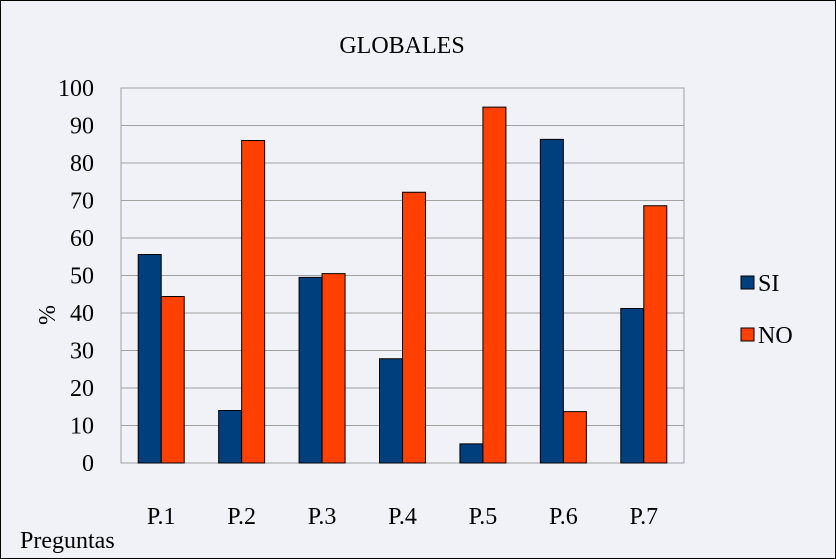 The image size is (836, 559). I want to click on y-tick-label: 30, so click(82, 352).